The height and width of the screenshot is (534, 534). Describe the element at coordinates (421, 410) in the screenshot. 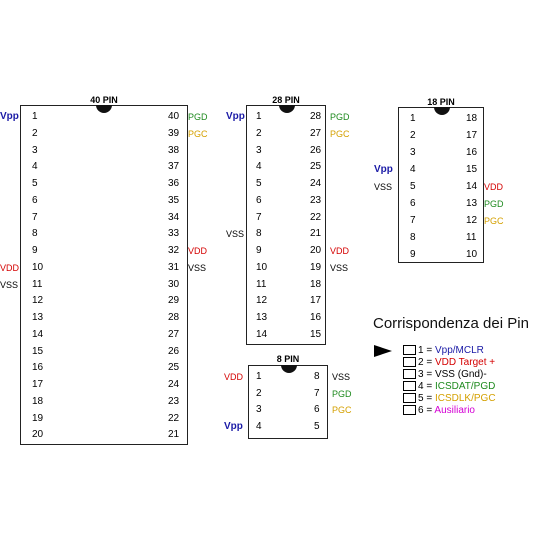

I see `legend-item-number: 6` at that location.